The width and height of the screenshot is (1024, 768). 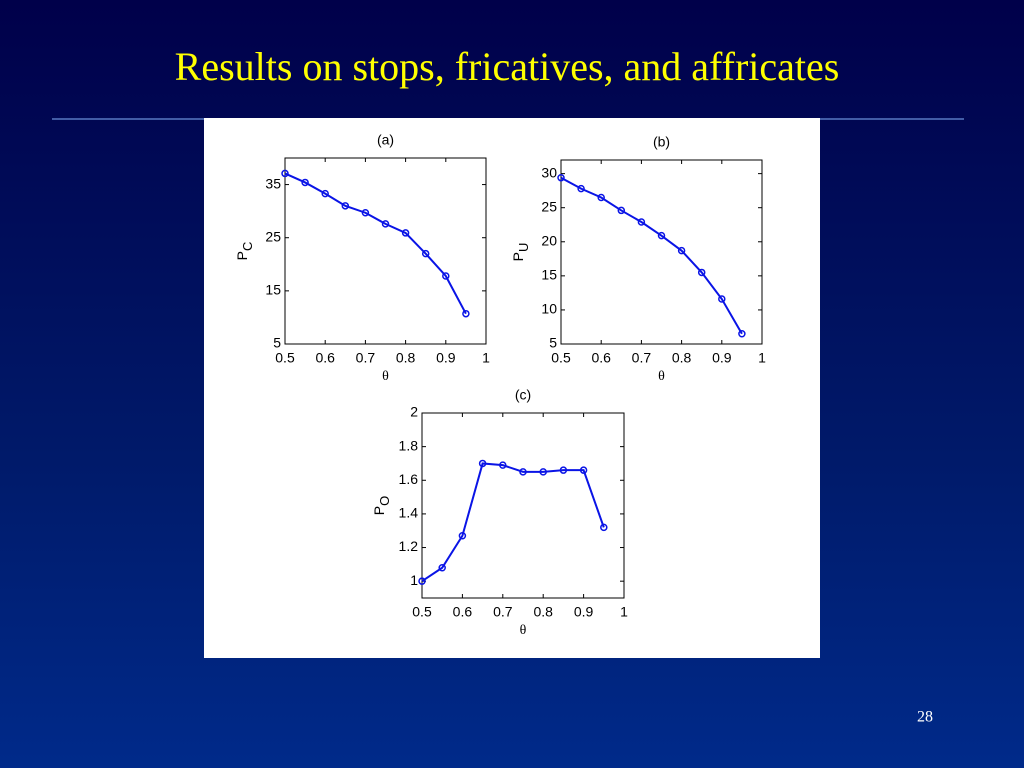 What do you see at coordinates (549, 240) in the screenshot?
I see `y-tick-label: 20` at bounding box center [549, 240].